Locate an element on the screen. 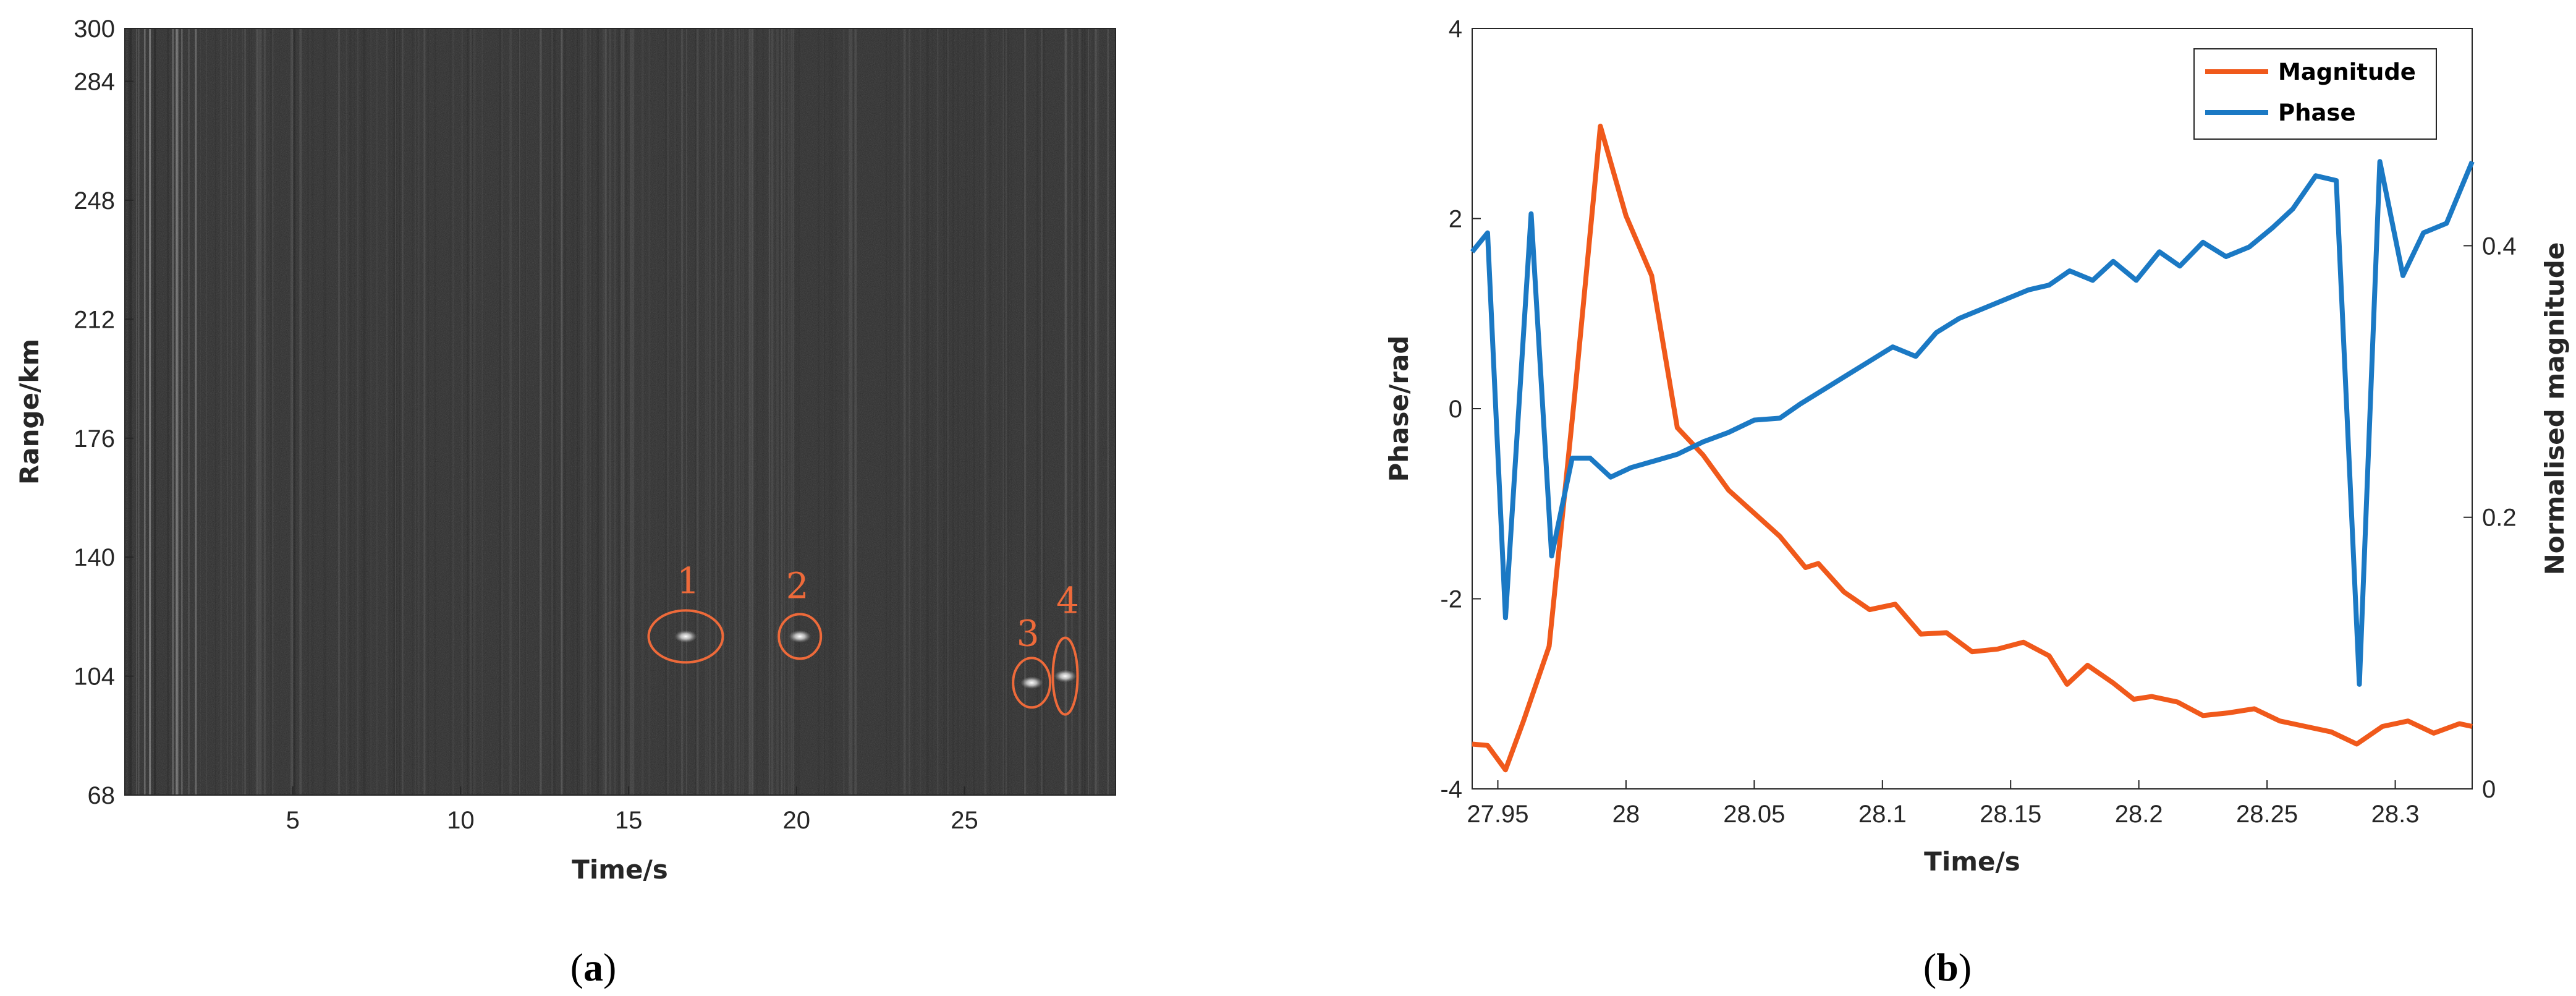 This screenshot has width=2576, height=996. x-tick-label: 28.05 is located at coordinates (1754, 814).